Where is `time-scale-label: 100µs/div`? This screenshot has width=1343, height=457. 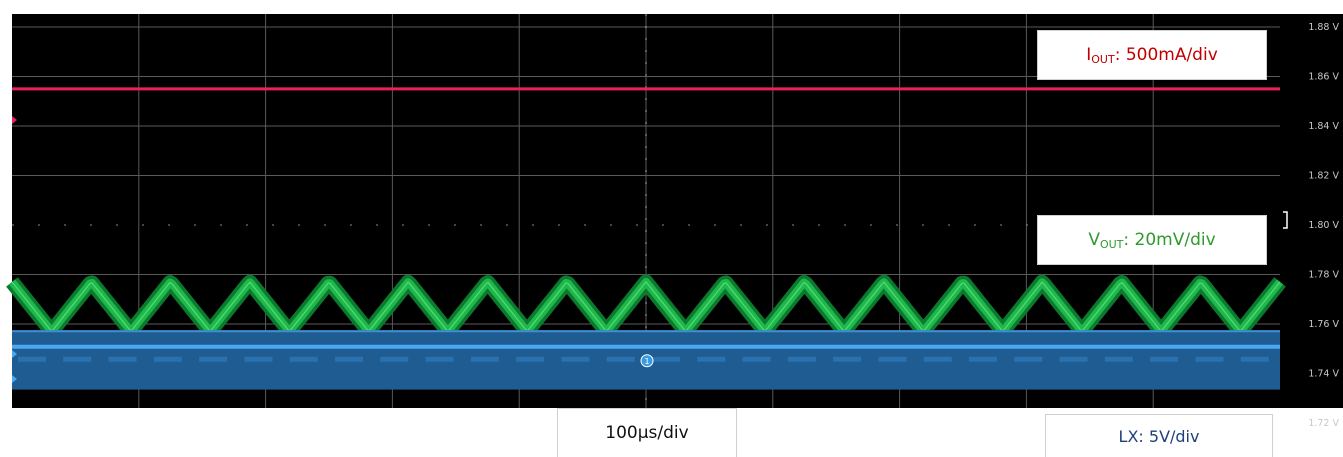
time-scale-label: 100µs/div is located at coordinates (647, 432).